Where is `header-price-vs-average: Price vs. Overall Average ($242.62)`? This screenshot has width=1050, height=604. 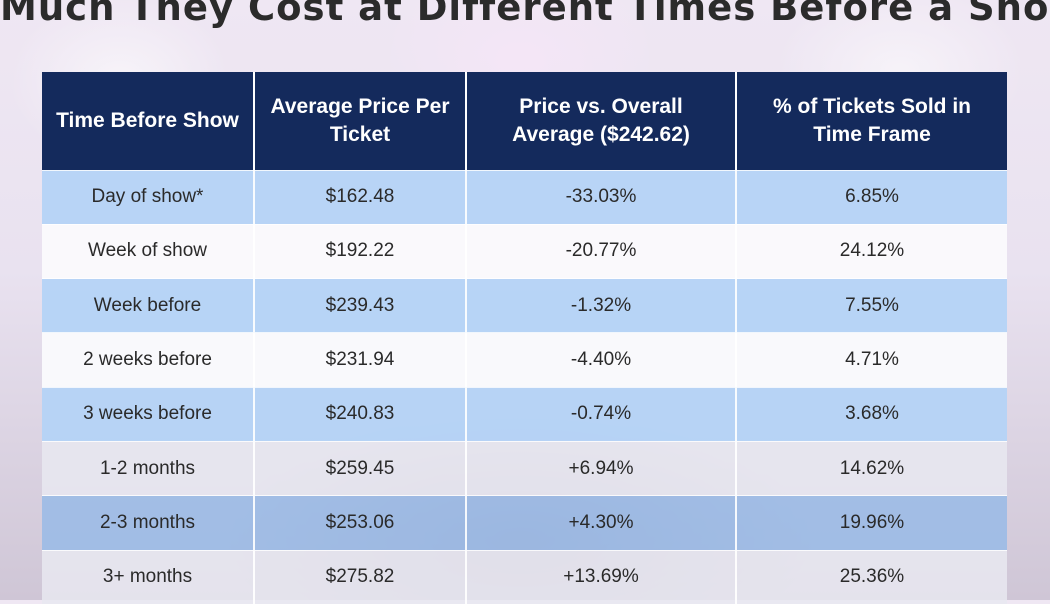
header-price-vs-average: Price vs. Overall Average ($242.62) is located at coordinates (601, 121).